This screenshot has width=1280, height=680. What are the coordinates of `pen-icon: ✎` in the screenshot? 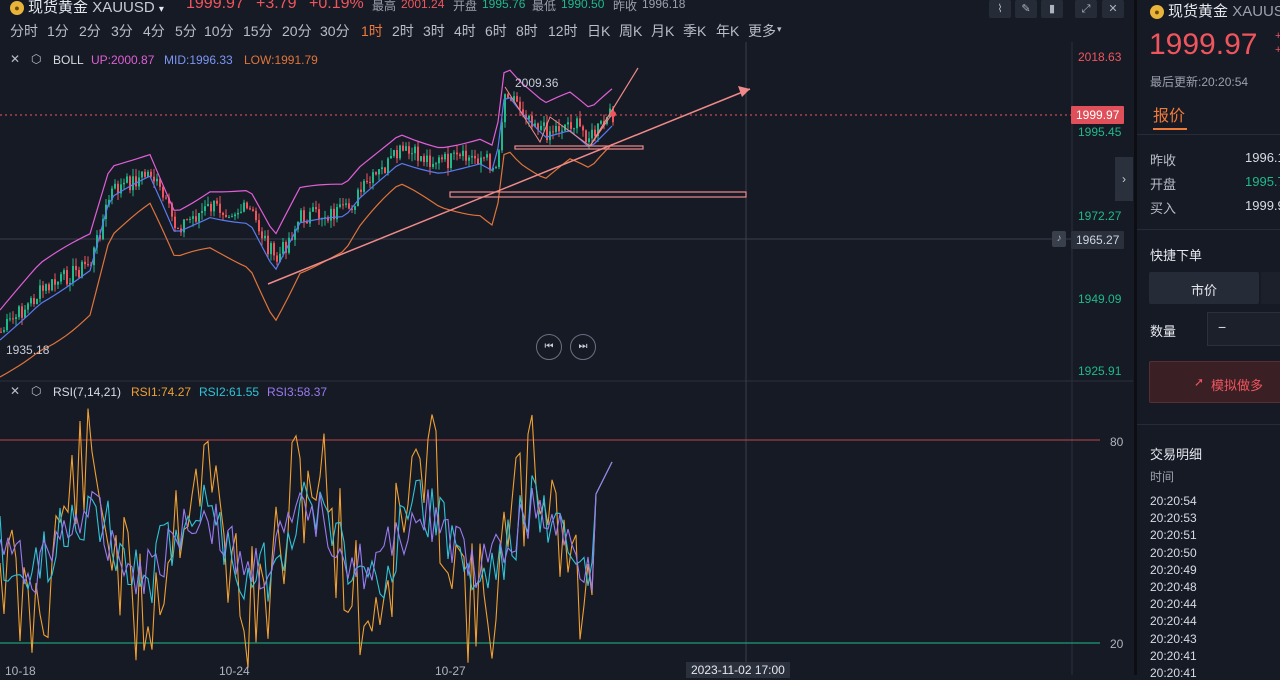 It's located at (1026, 9).